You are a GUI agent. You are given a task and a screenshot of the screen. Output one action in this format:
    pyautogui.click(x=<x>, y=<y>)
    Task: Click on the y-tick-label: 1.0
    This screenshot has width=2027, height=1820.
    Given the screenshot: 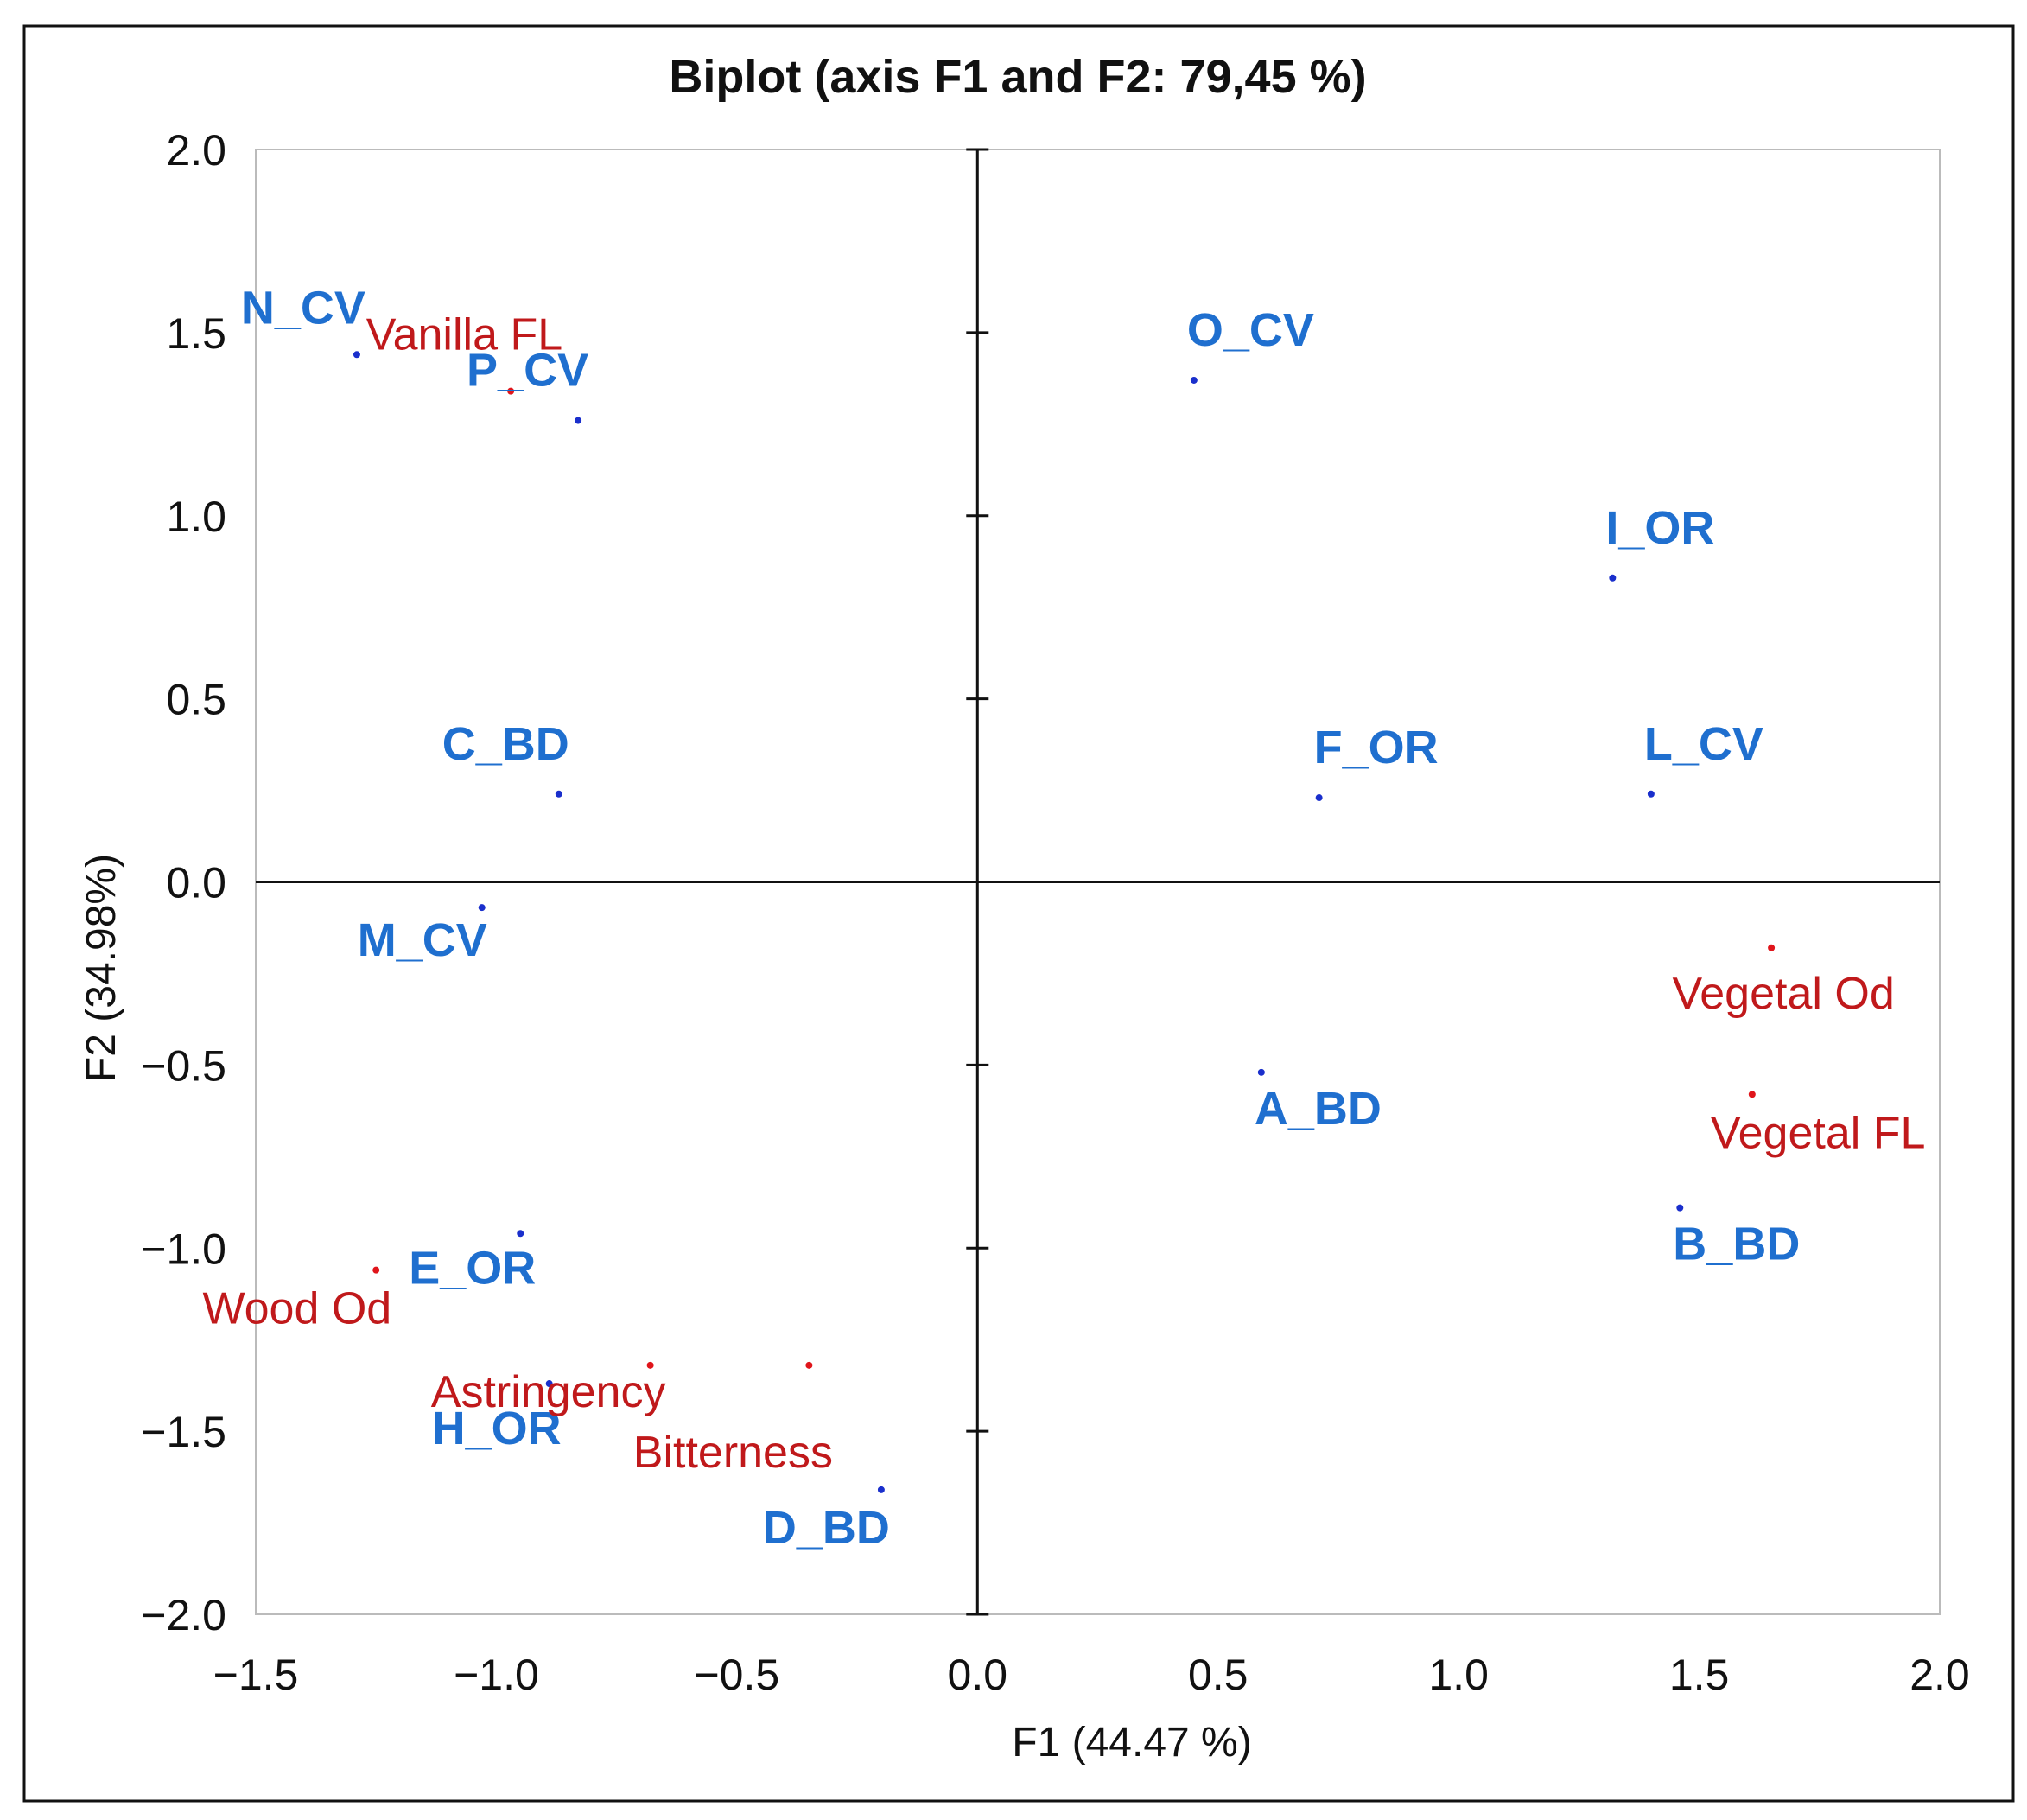 What is the action you would take?
    pyautogui.click(x=196, y=517)
    